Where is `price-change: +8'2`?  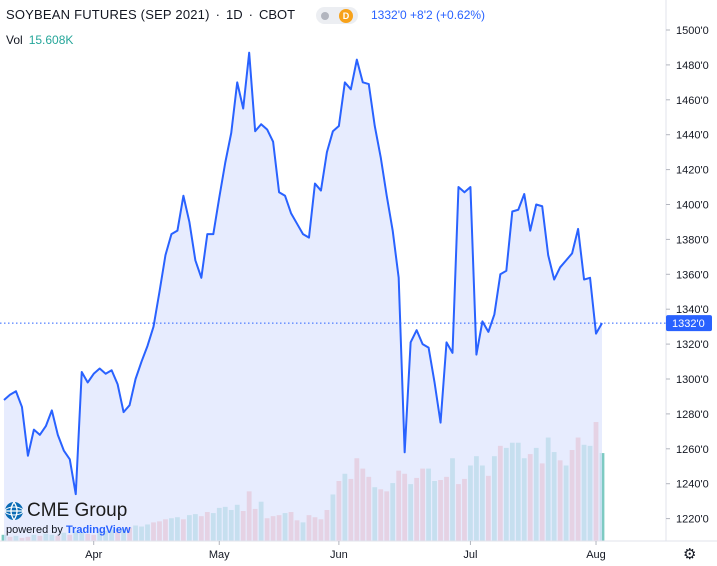
price-change: +8'2 is located at coordinates (421, 15).